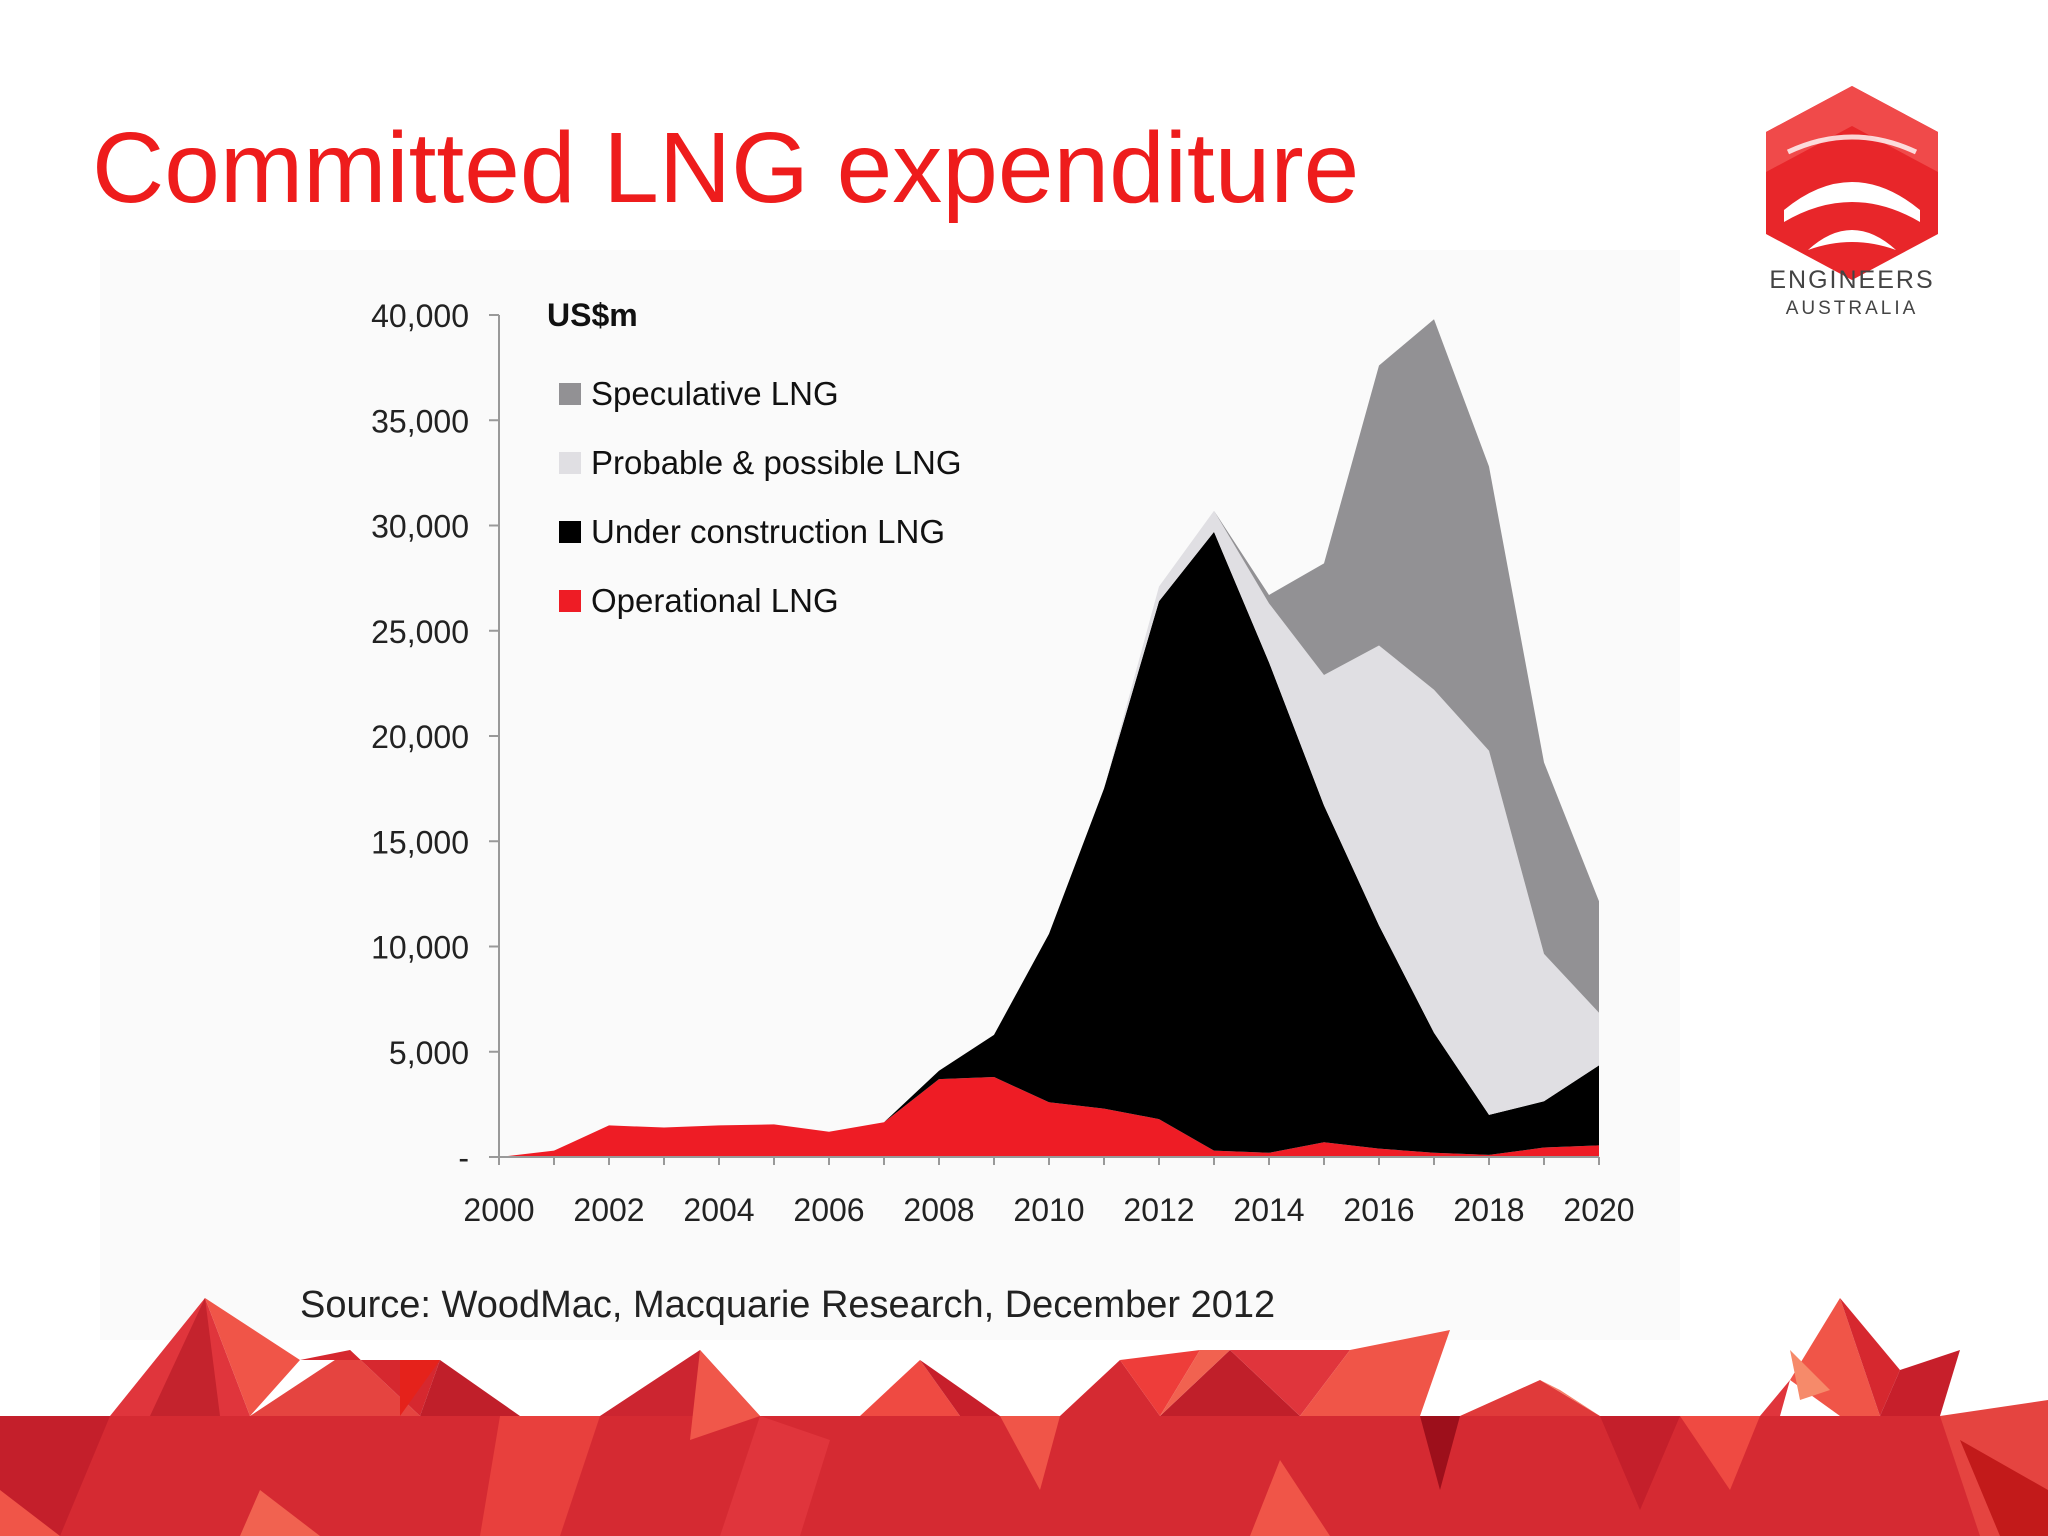  Describe the element at coordinates (420, 842) in the screenshot. I see `y-tick-label: 15,000` at that location.